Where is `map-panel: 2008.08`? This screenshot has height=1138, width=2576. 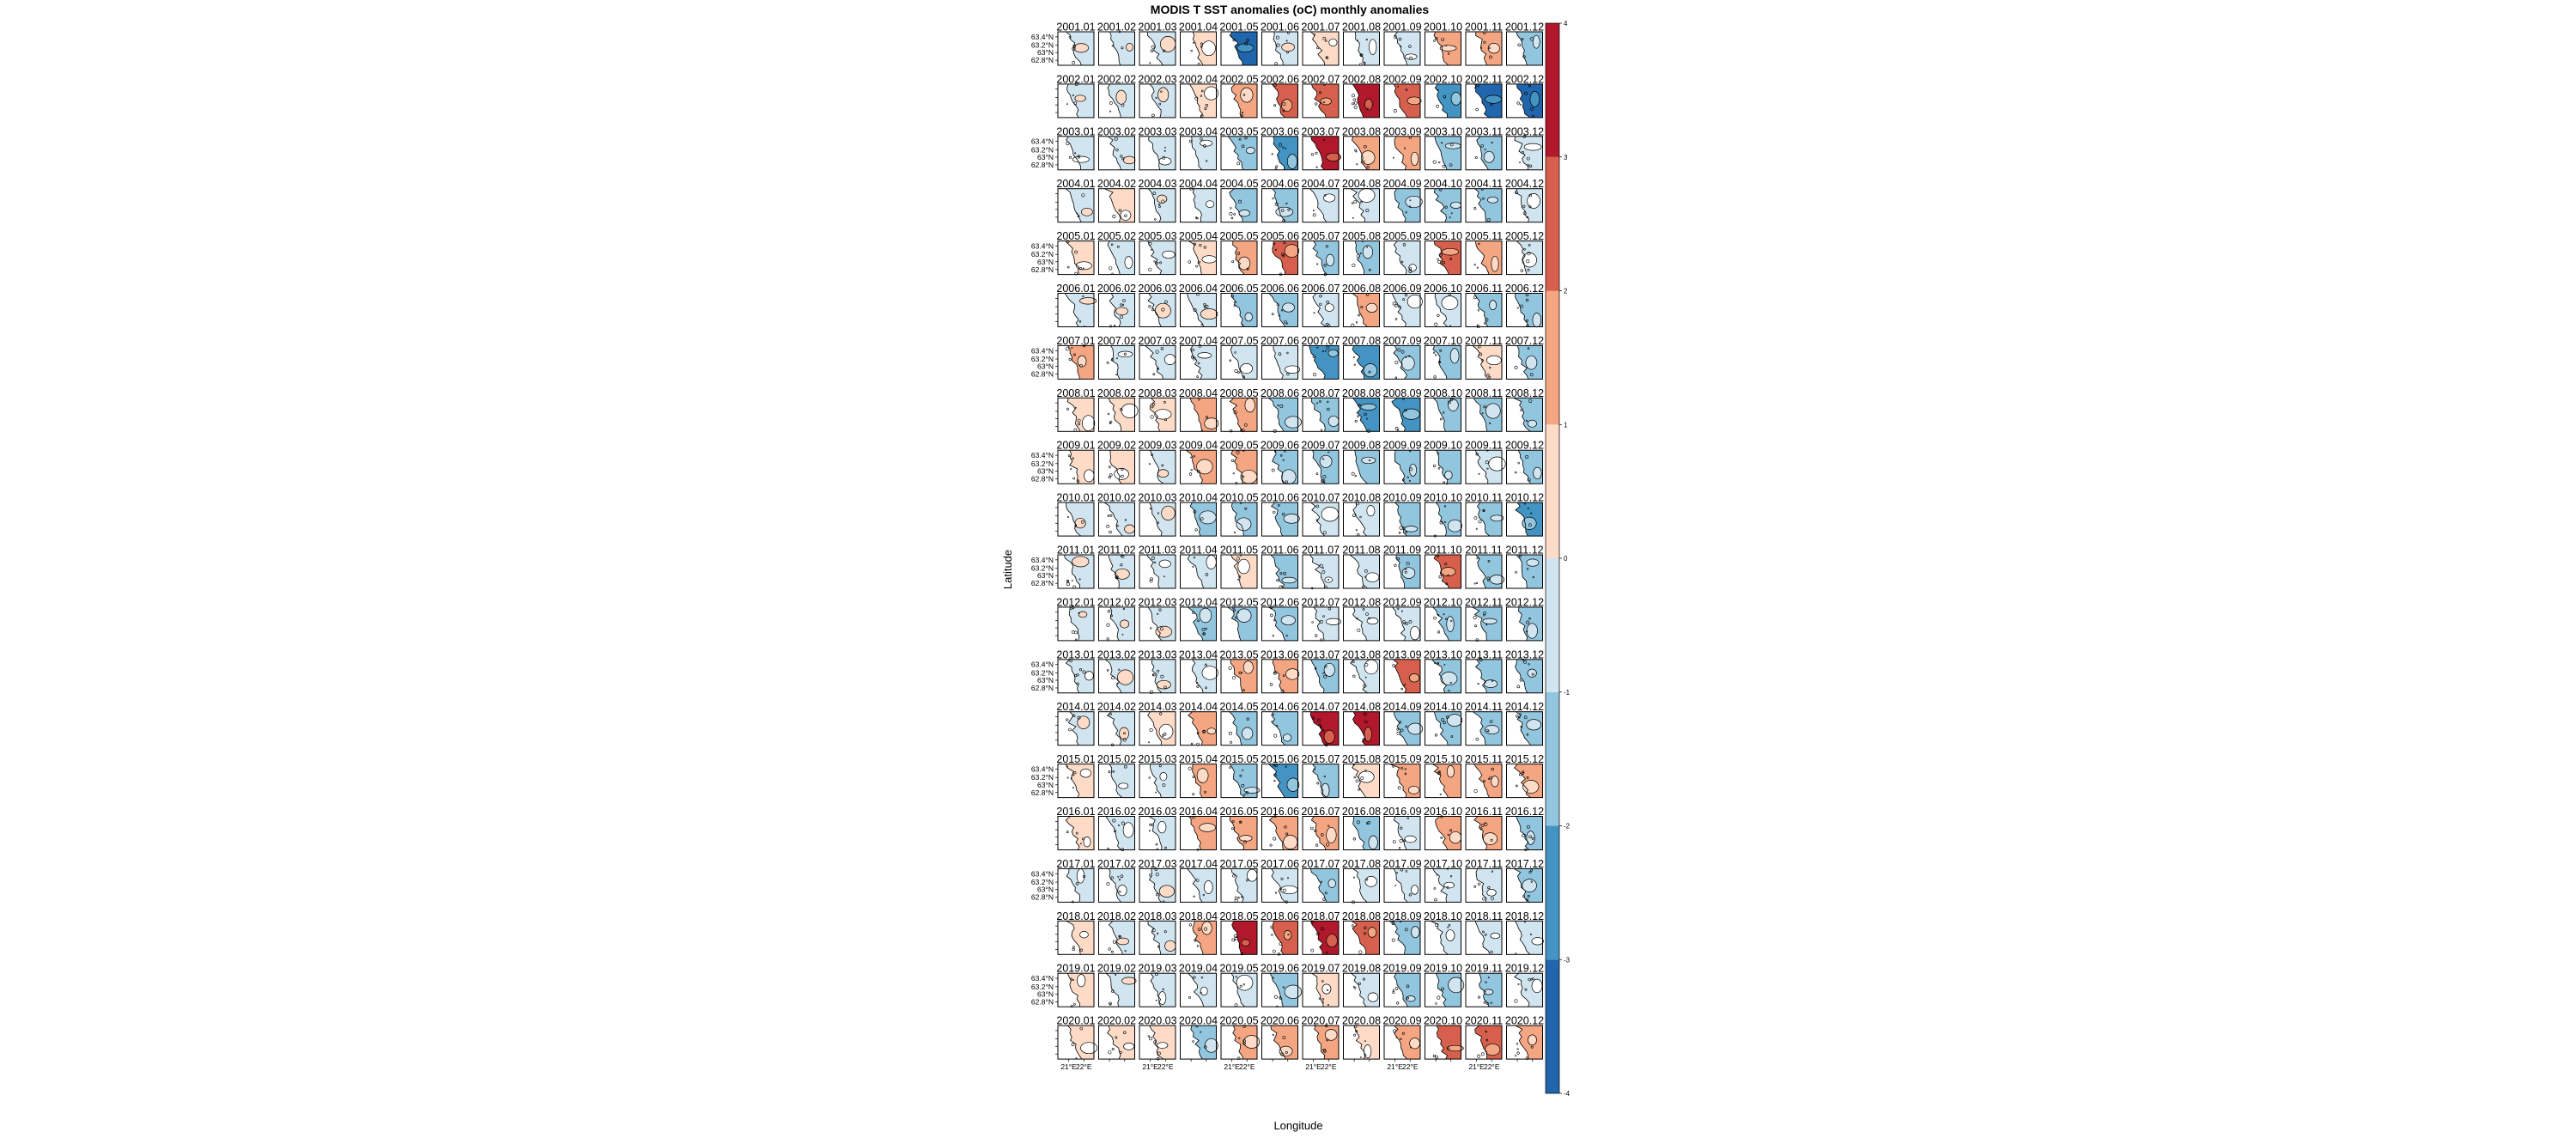
map-panel: 2008.08 is located at coordinates (1361, 411).